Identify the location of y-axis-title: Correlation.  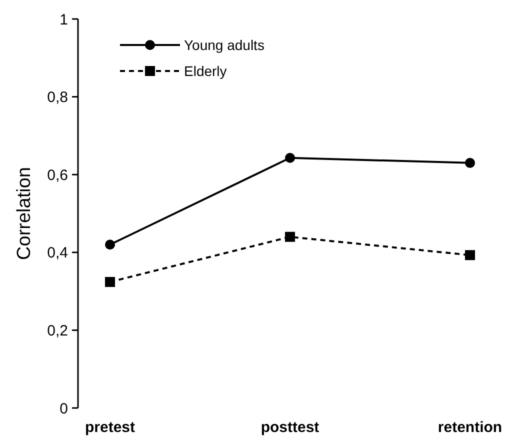
(24, 213).